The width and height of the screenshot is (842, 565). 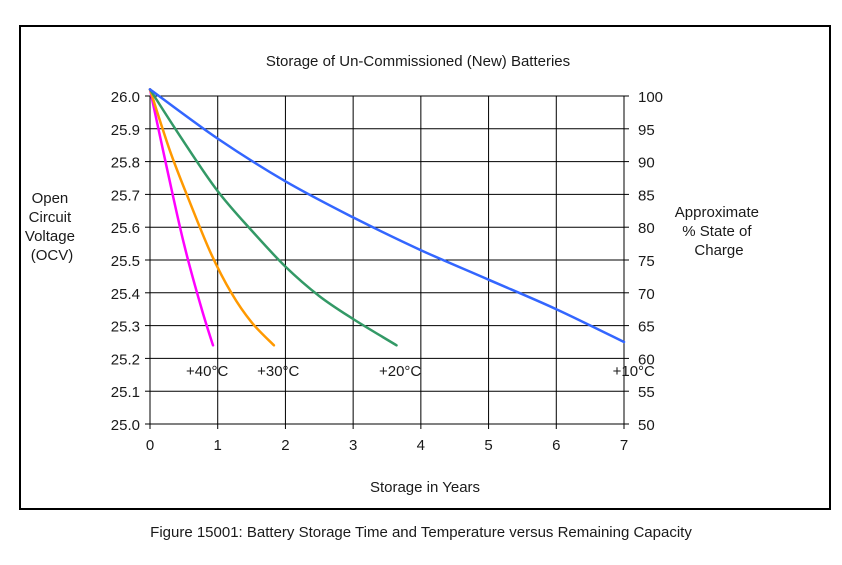 What do you see at coordinates (125, 359) in the screenshot?
I see `y-tick-label: 25.2` at bounding box center [125, 359].